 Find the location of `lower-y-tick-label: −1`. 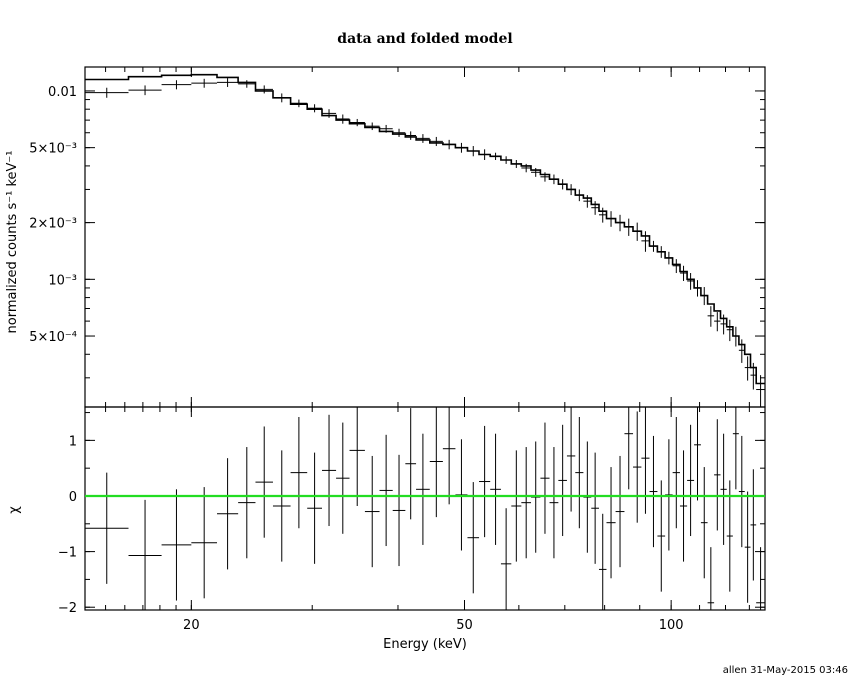

lower-y-tick-label: −1 is located at coordinates (67, 553).